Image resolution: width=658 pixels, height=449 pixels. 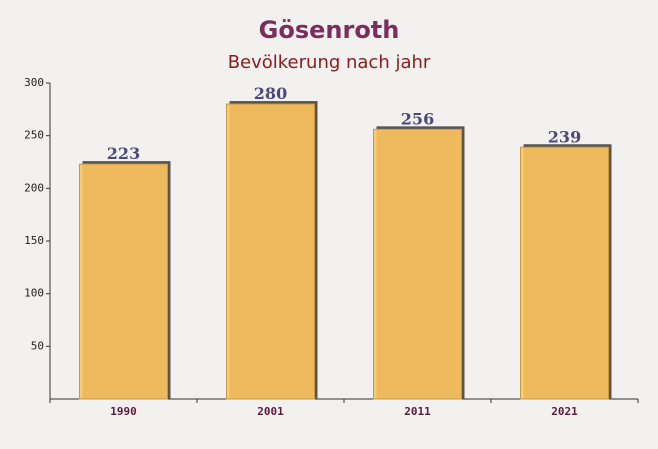 What do you see at coordinates (34, 187) in the screenshot?
I see `y-tick-label: 200` at bounding box center [34, 187].